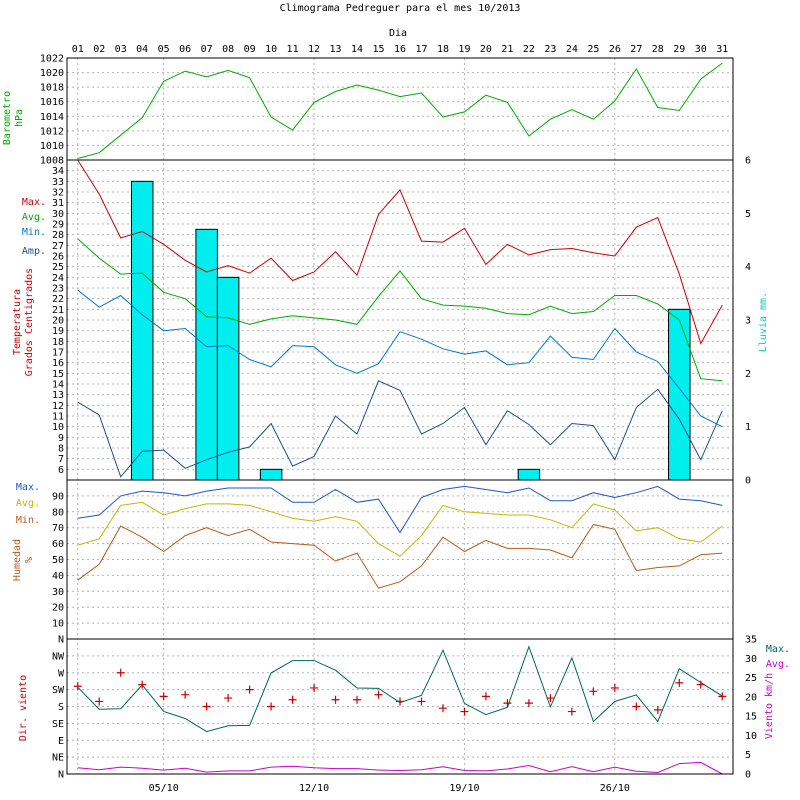 The height and width of the screenshot is (800, 800). I want to click on temp-tick-label: 22, so click(58, 299).